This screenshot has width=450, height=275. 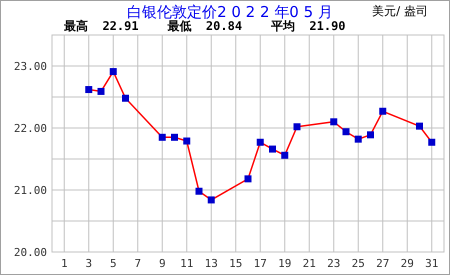 What do you see at coordinates (400, 11) in the screenshot?
I see `y-axis-title: 美元/ 盎司` at bounding box center [400, 11].